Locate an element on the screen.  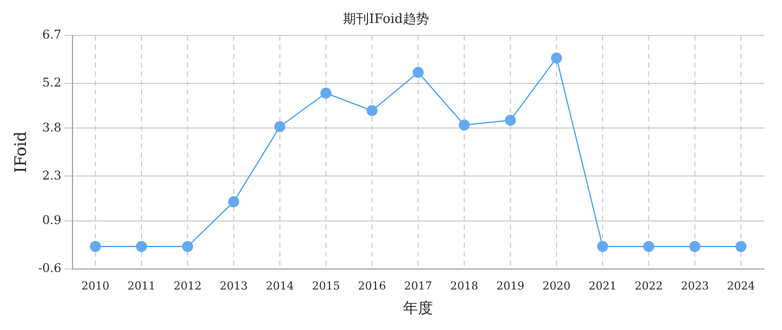
x-tick-label: 2019 is located at coordinates (510, 285).